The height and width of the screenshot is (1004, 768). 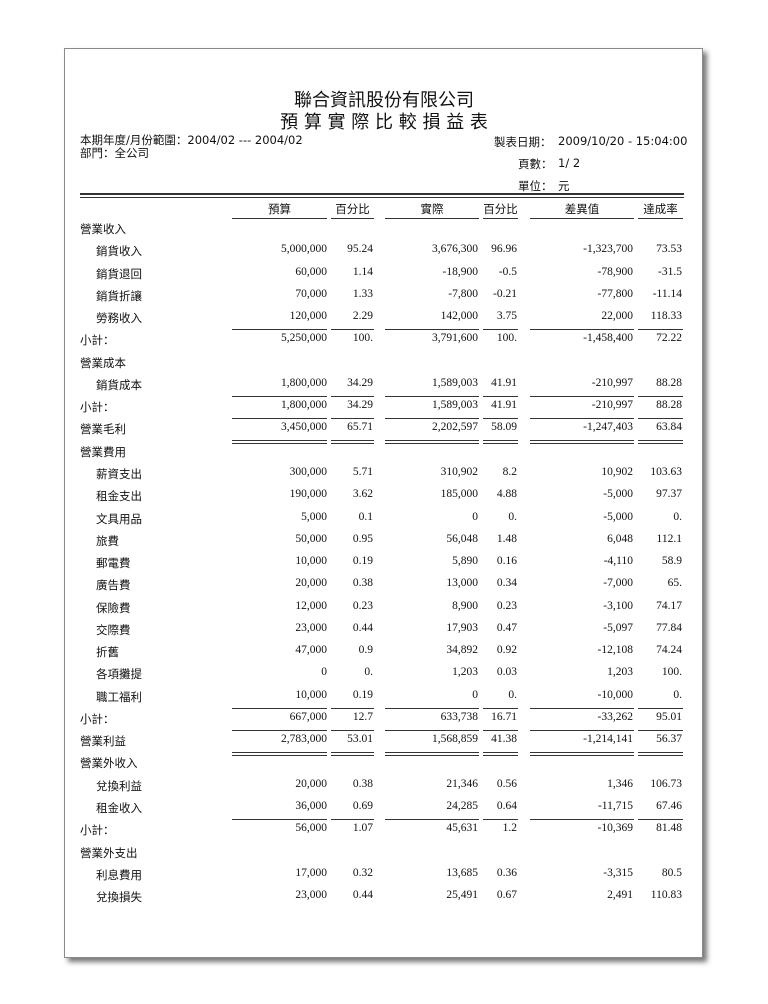 What do you see at coordinates (362, 583) in the screenshot?
I see `row-value-col-budget-percent: 0.38` at bounding box center [362, 583].